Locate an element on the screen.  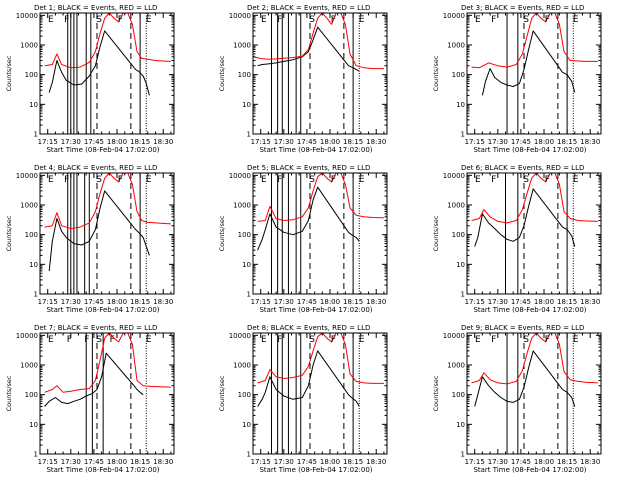
panel-title: Det 9; BLACK = Events, RED = LLD is located at coordinates (522, 328).